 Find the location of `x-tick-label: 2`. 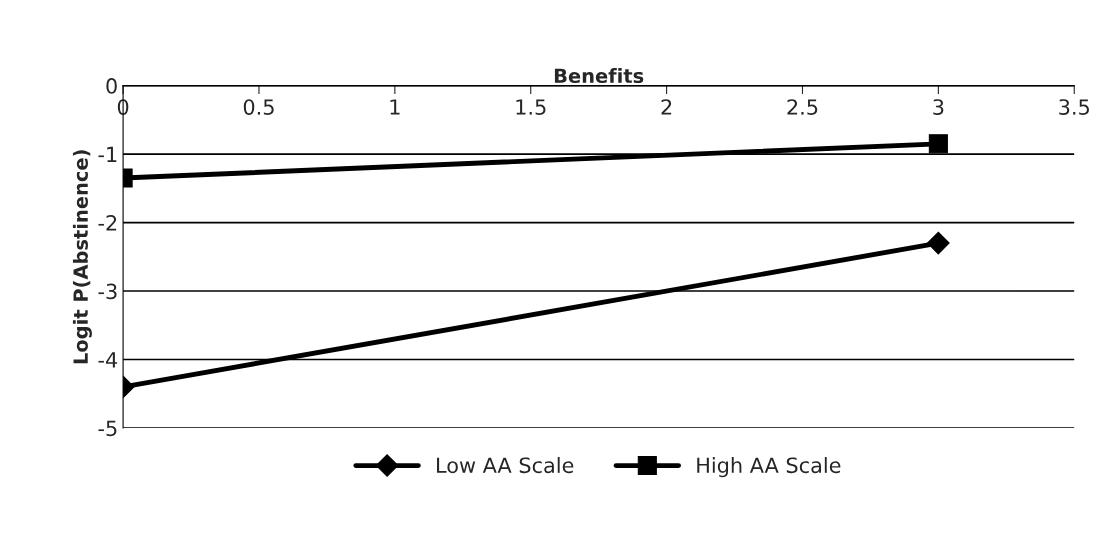

x-tick-label: 2 is located at coordinates (666, 107).